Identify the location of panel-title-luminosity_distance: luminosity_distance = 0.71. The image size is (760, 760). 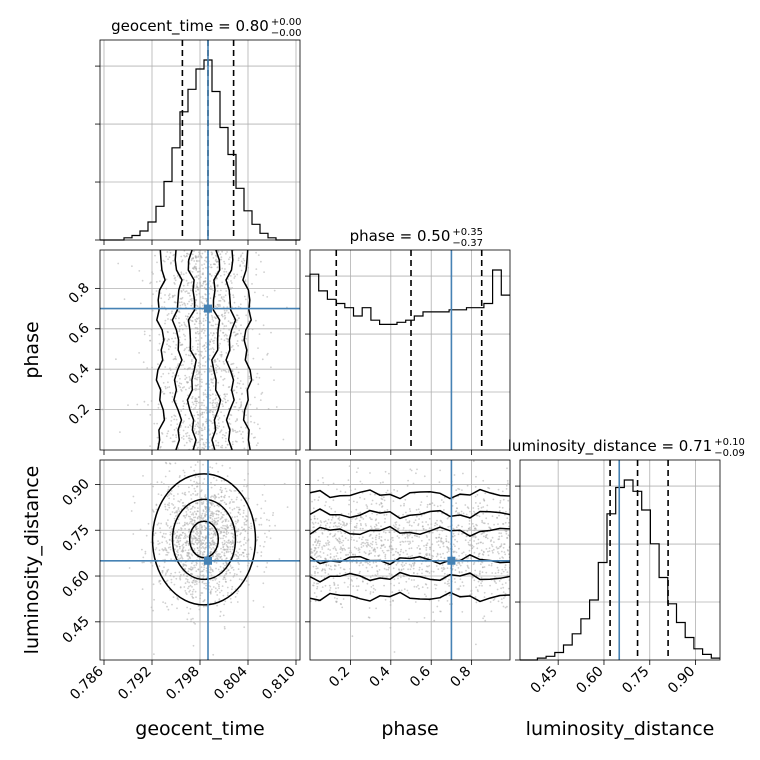
(610, 446).